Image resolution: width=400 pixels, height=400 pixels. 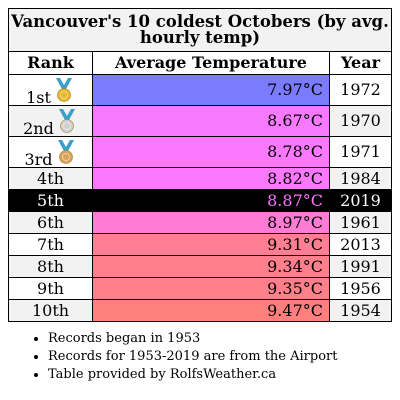 I want to click on rank-label: 6th, so click(x=50, y=222).